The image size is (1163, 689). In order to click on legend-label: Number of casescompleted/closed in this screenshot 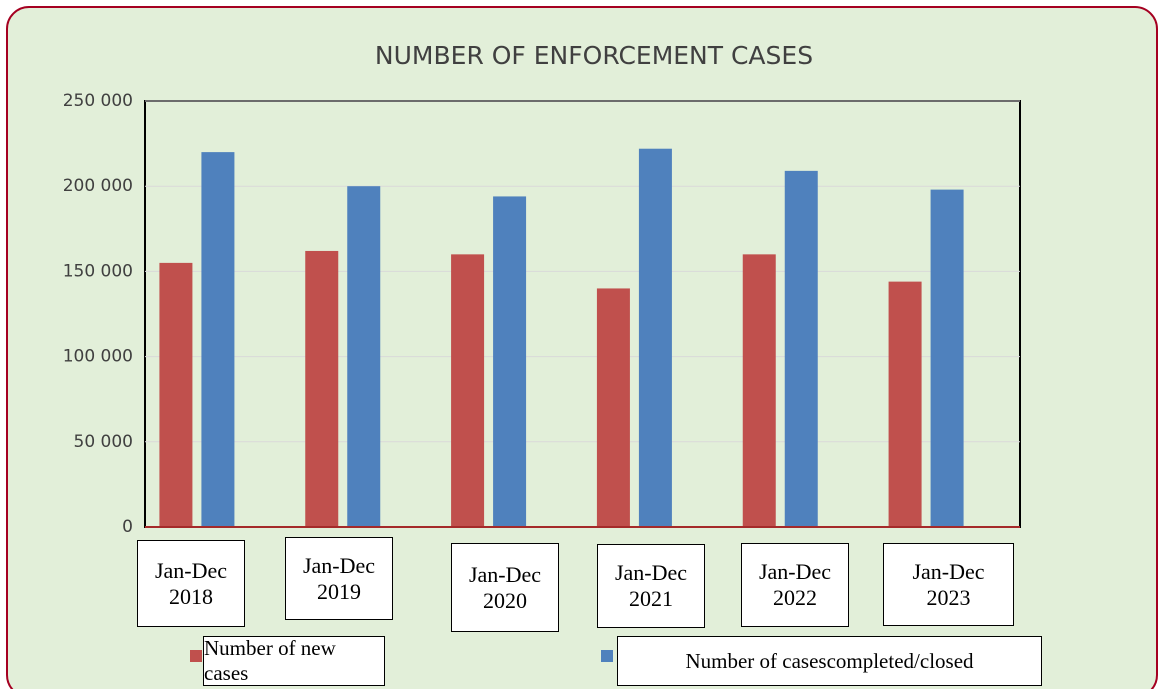, I will do `click(829, 661)`.